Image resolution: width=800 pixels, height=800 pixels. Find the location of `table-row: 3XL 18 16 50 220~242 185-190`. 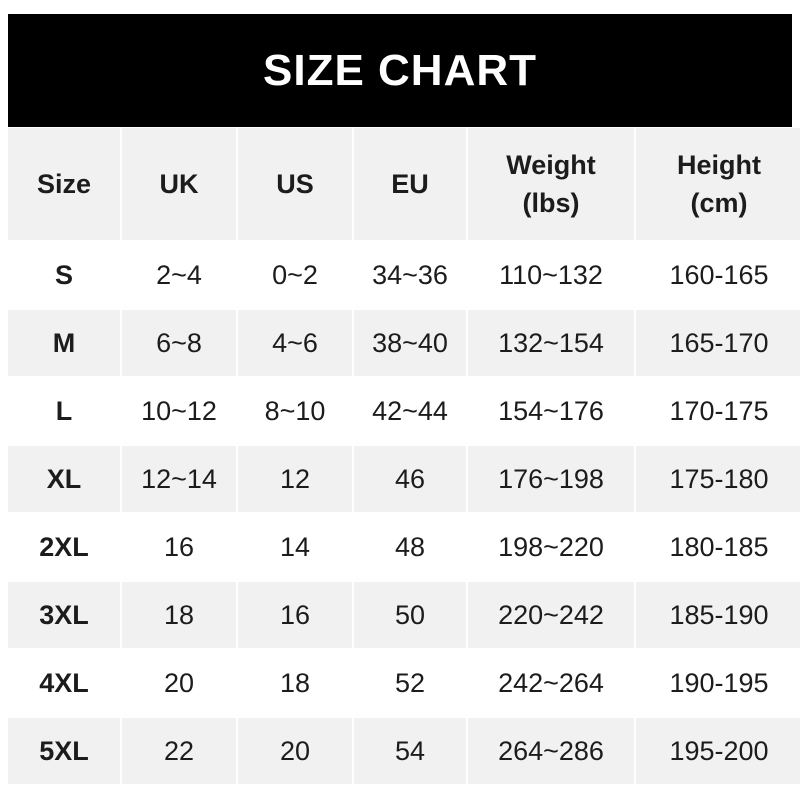

table-row: 3XL 18 16 50 220~242 185-190 is located at coordinates (404, 615).